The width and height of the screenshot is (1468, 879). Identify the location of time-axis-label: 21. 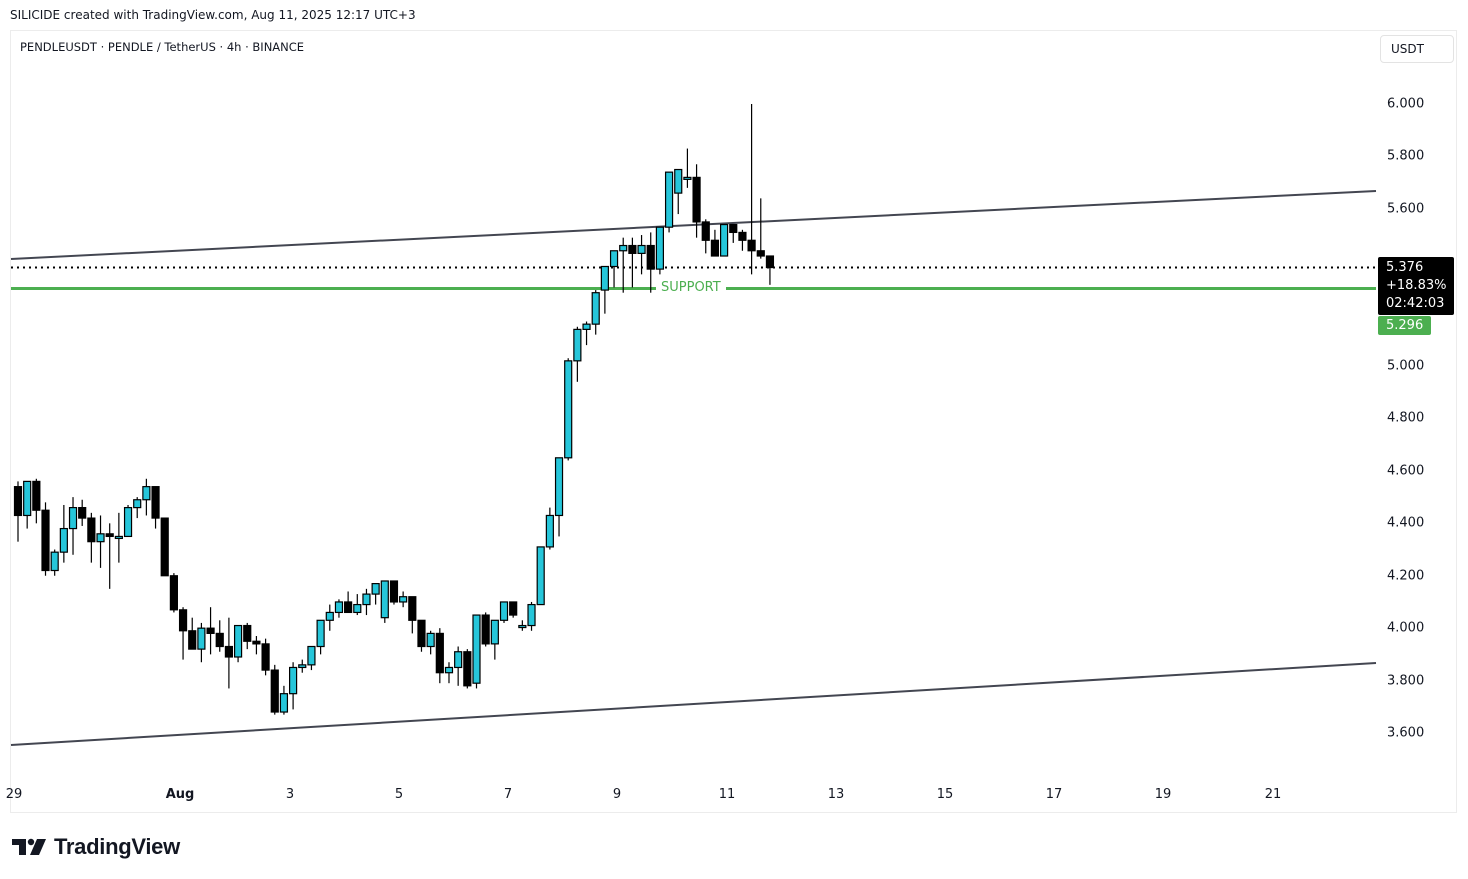
(1273, 794).